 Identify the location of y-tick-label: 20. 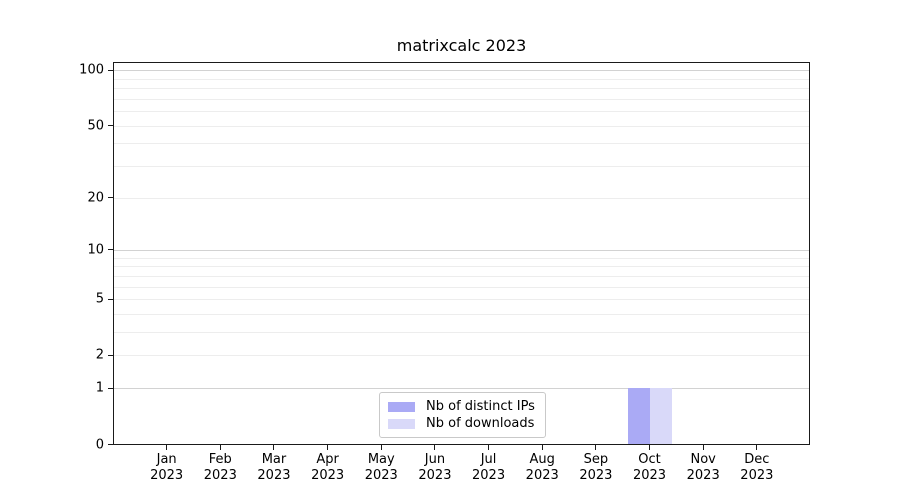
(95, 197).